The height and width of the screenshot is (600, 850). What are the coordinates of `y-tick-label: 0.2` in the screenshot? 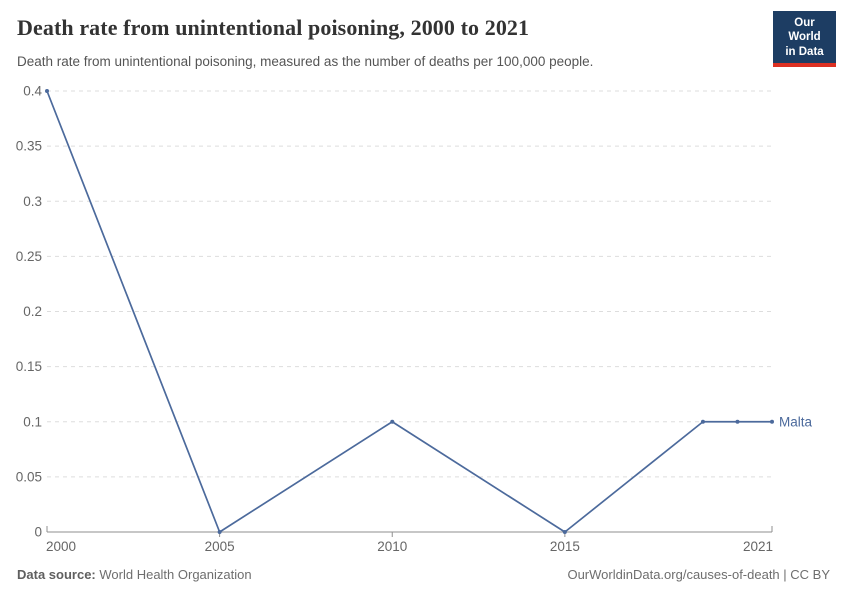 It's located at (32, 311).